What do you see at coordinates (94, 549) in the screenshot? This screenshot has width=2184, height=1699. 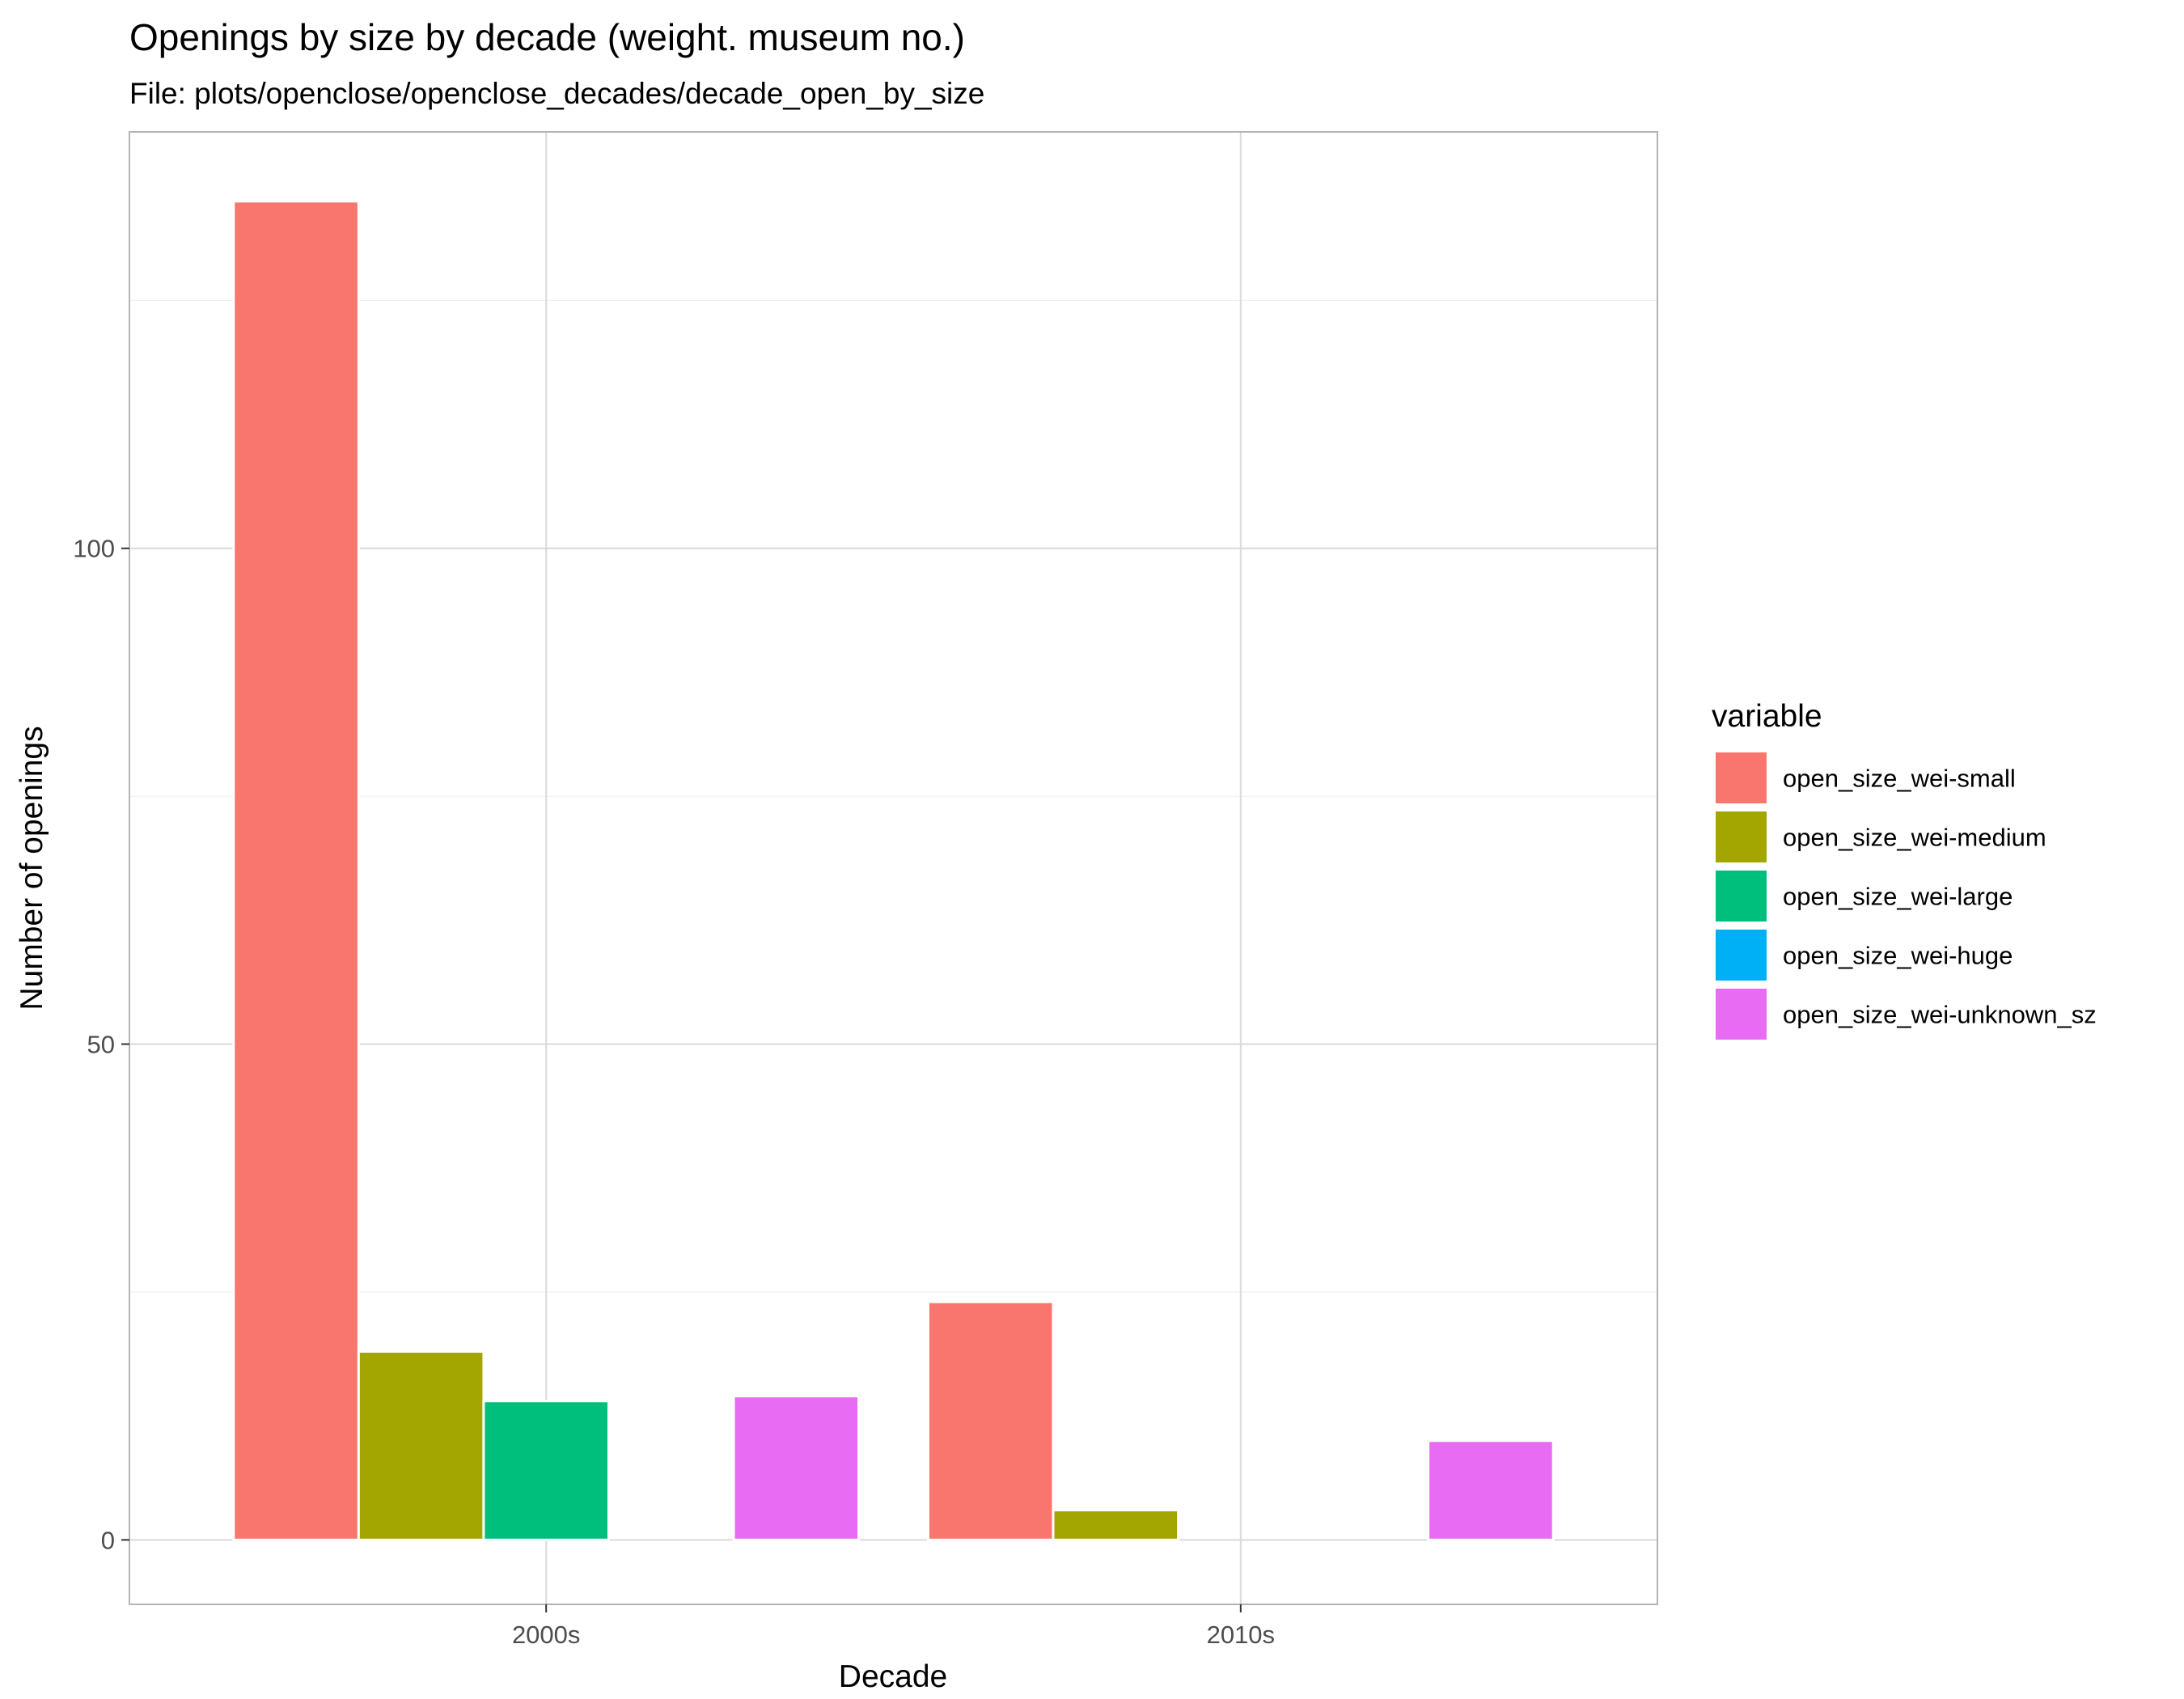 I see `y-tick-label: 100` at bounding box center [94, 549].